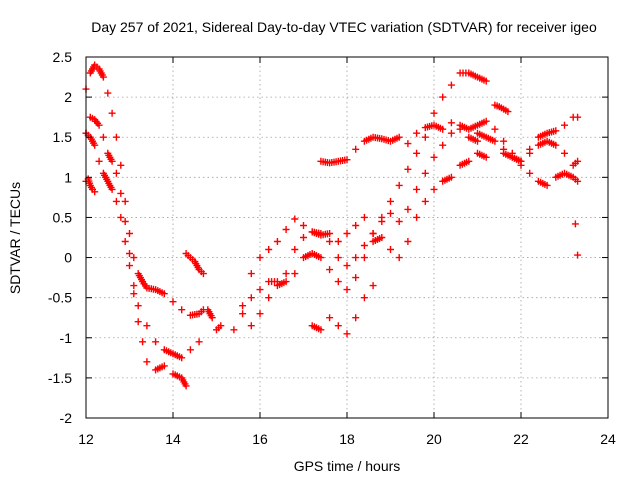 The width and height of the screenshot is (640, 480). Describe the element at coordinates (86, 439) in the screenshot. I see `x-tick-label: 12` at that location.